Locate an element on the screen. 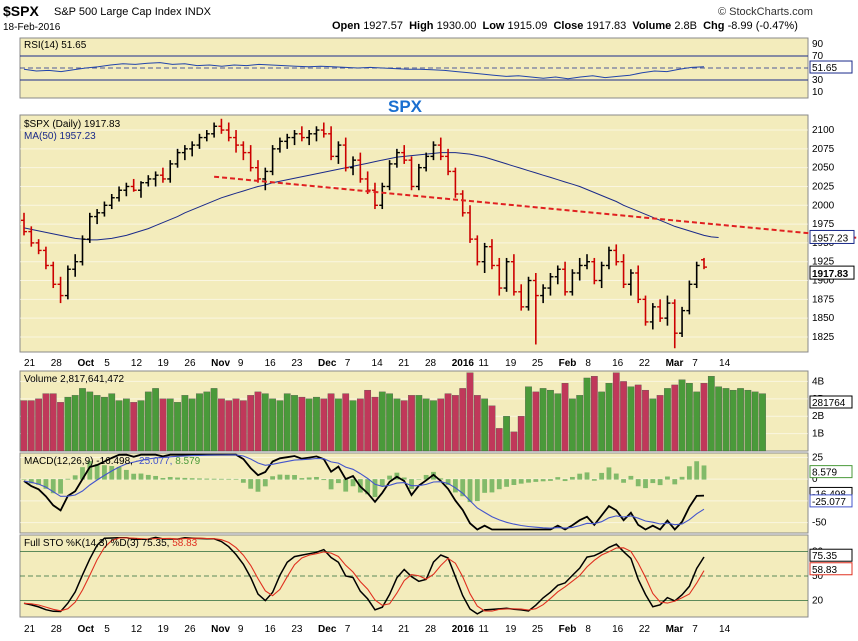 The width and height of the screenshot is (858, 641). price-x-tick: 8 is located at coordinates (588, 363).